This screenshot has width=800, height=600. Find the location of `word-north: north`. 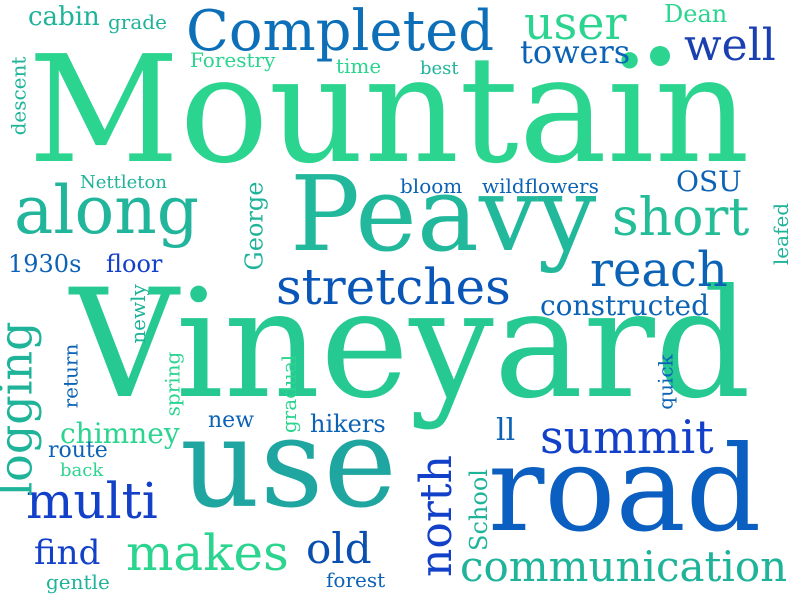

word-north: north is located at coordinates (436, 516).